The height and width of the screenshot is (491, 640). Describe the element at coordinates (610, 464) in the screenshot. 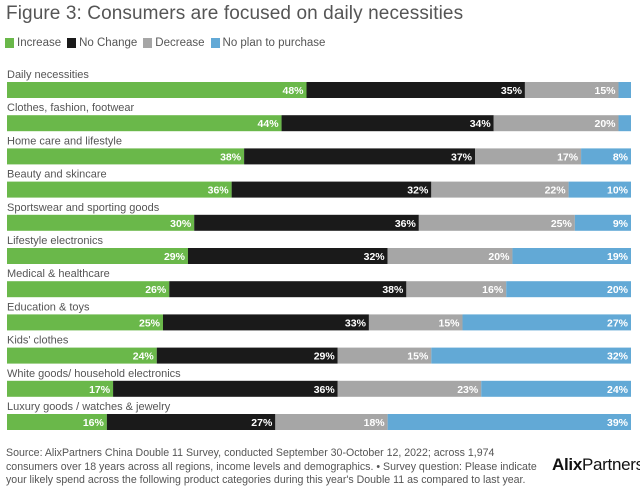

I see `logo-regular: Partners` at that location.